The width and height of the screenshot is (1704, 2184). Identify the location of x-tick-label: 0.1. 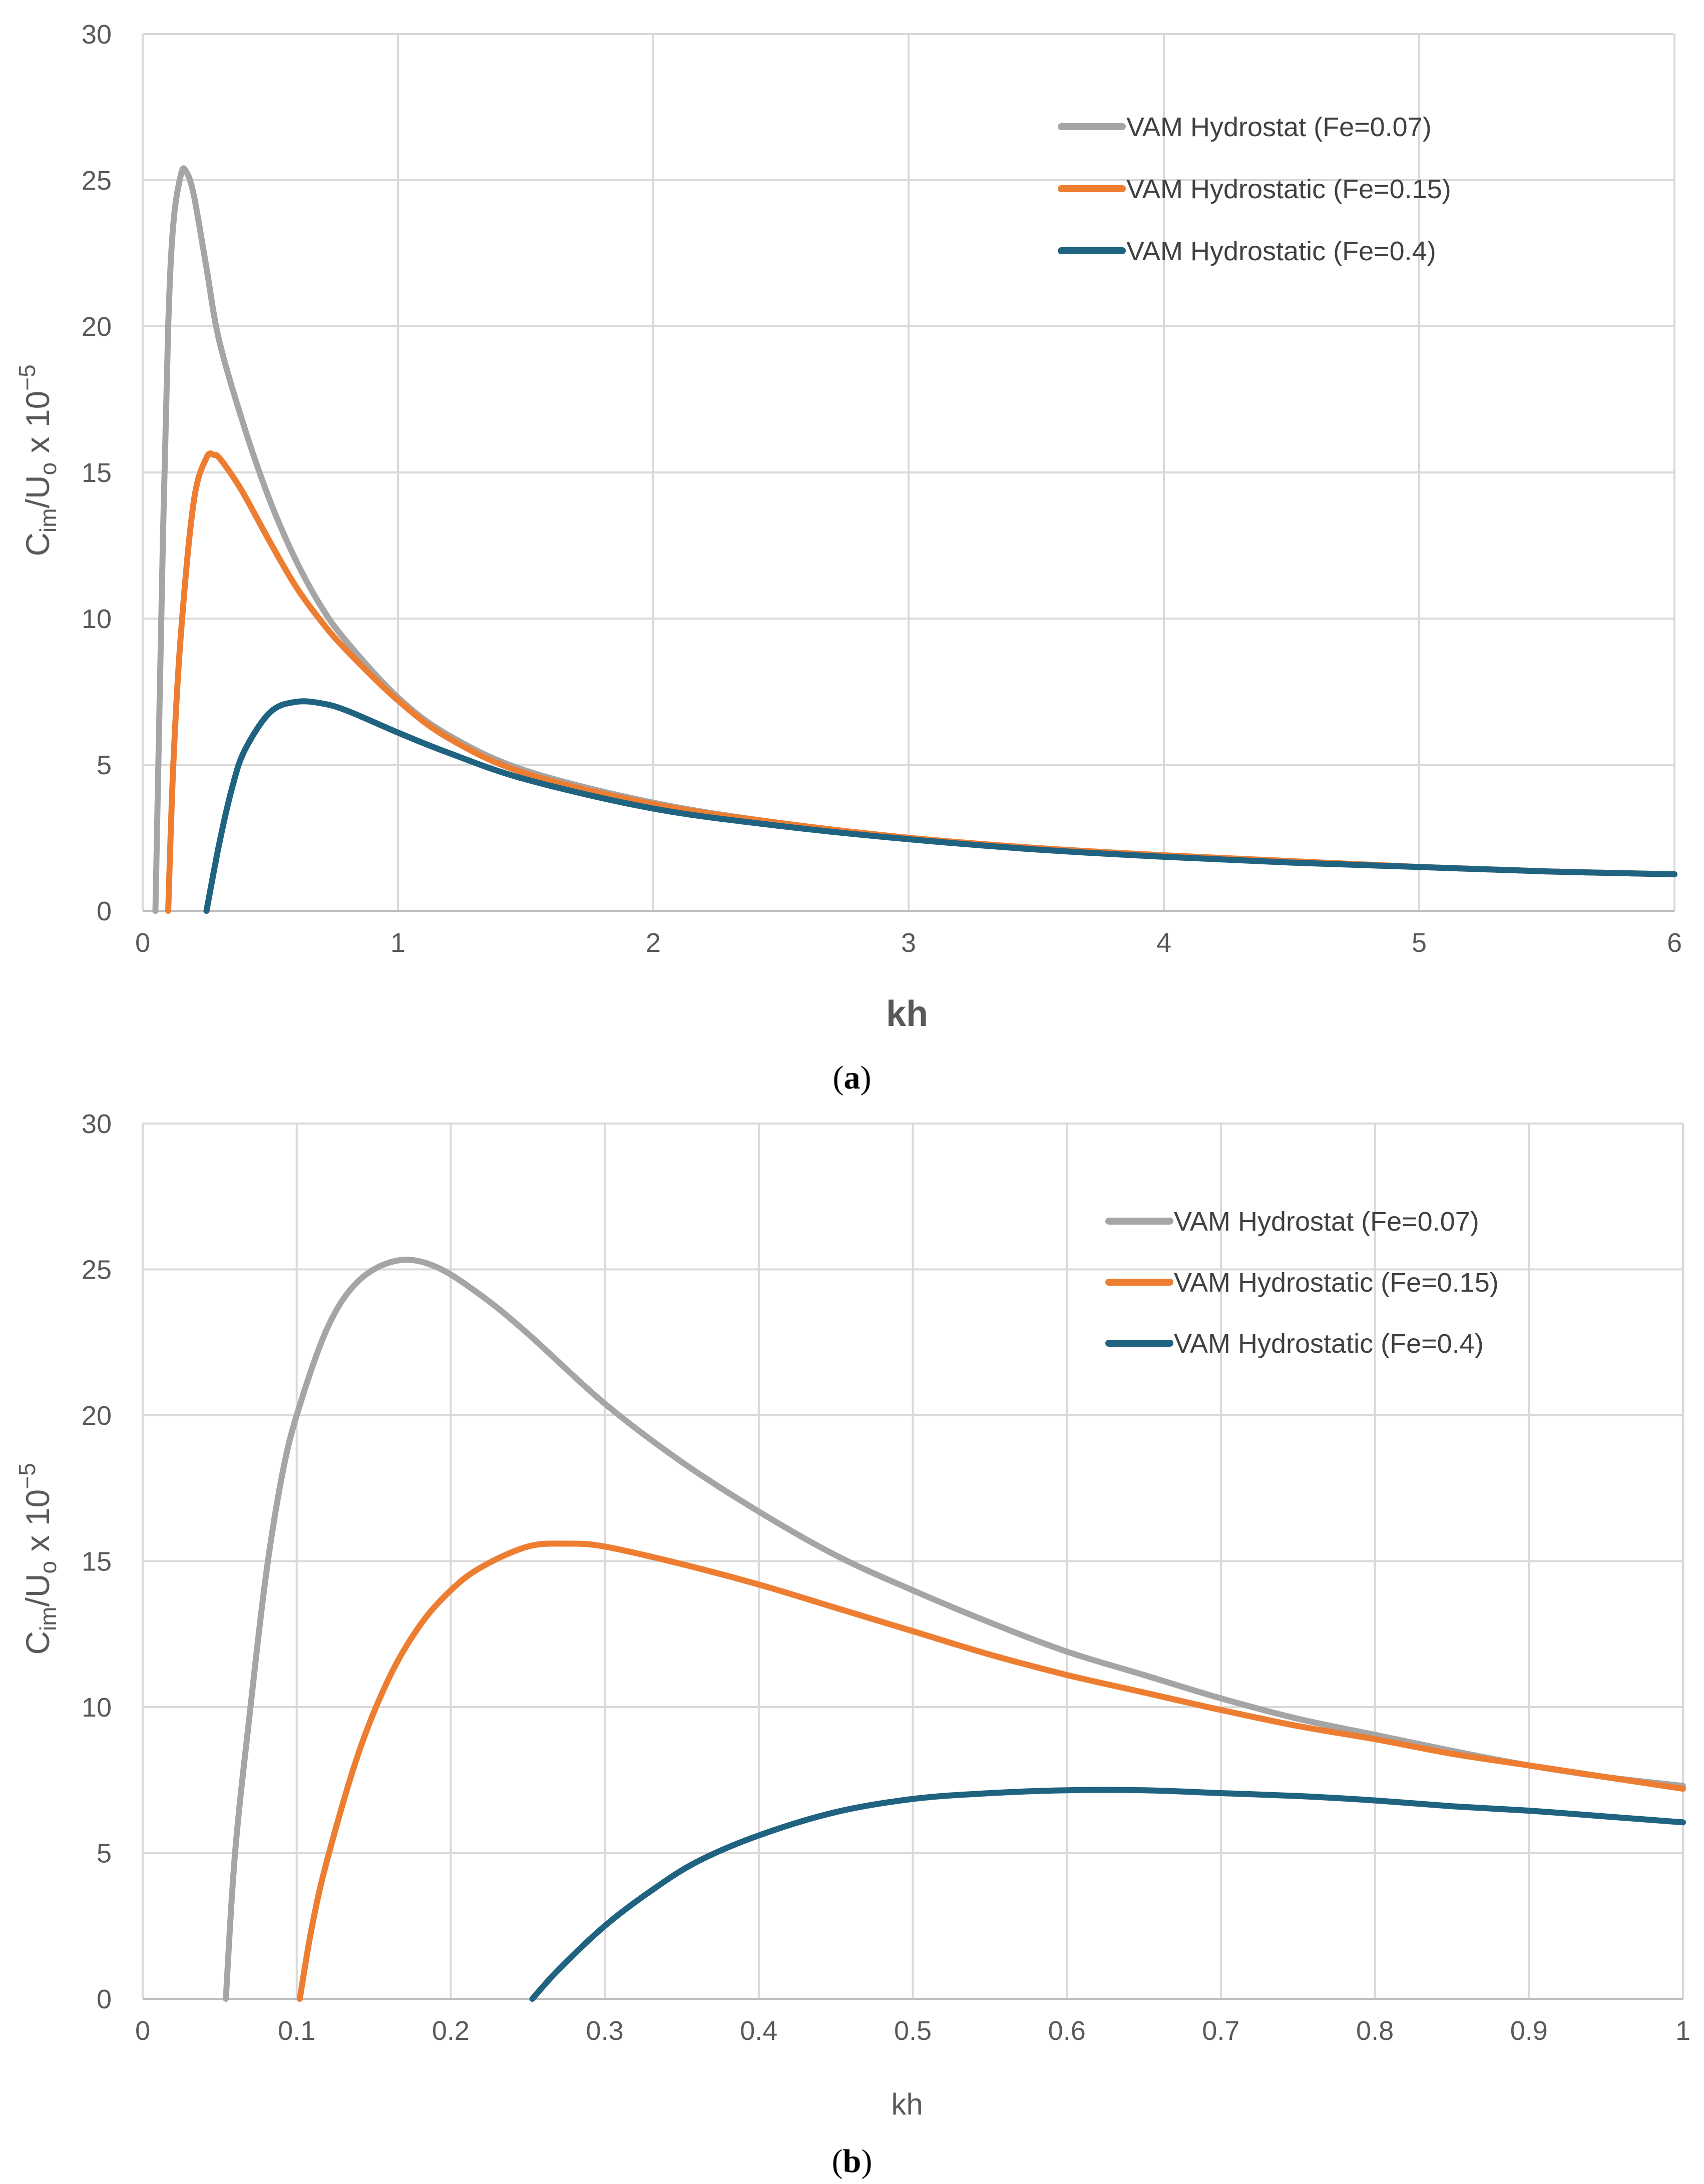
(297, 2031).